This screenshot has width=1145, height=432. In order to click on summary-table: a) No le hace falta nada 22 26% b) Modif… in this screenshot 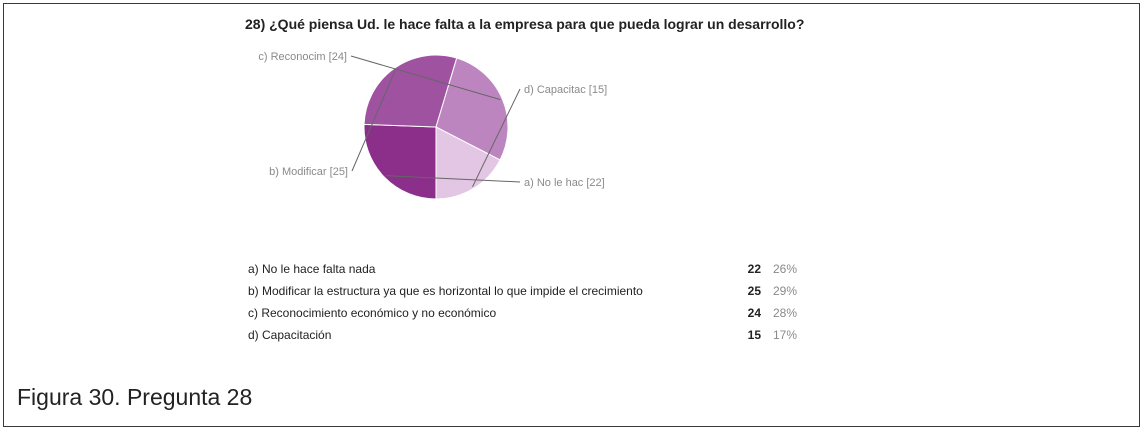, I will do `click(530, 302)`.